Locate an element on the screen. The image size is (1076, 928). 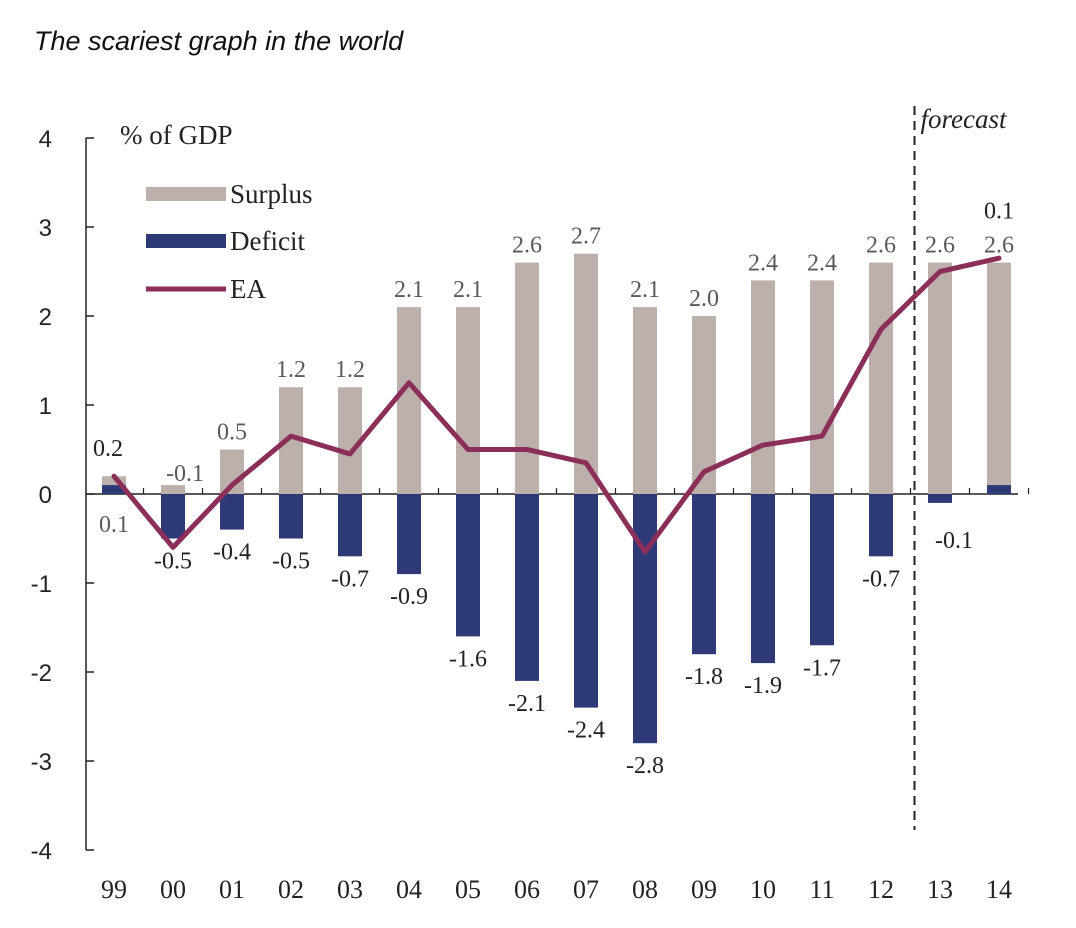
x-tick-label: 10 is located at coordinates (763, 889).